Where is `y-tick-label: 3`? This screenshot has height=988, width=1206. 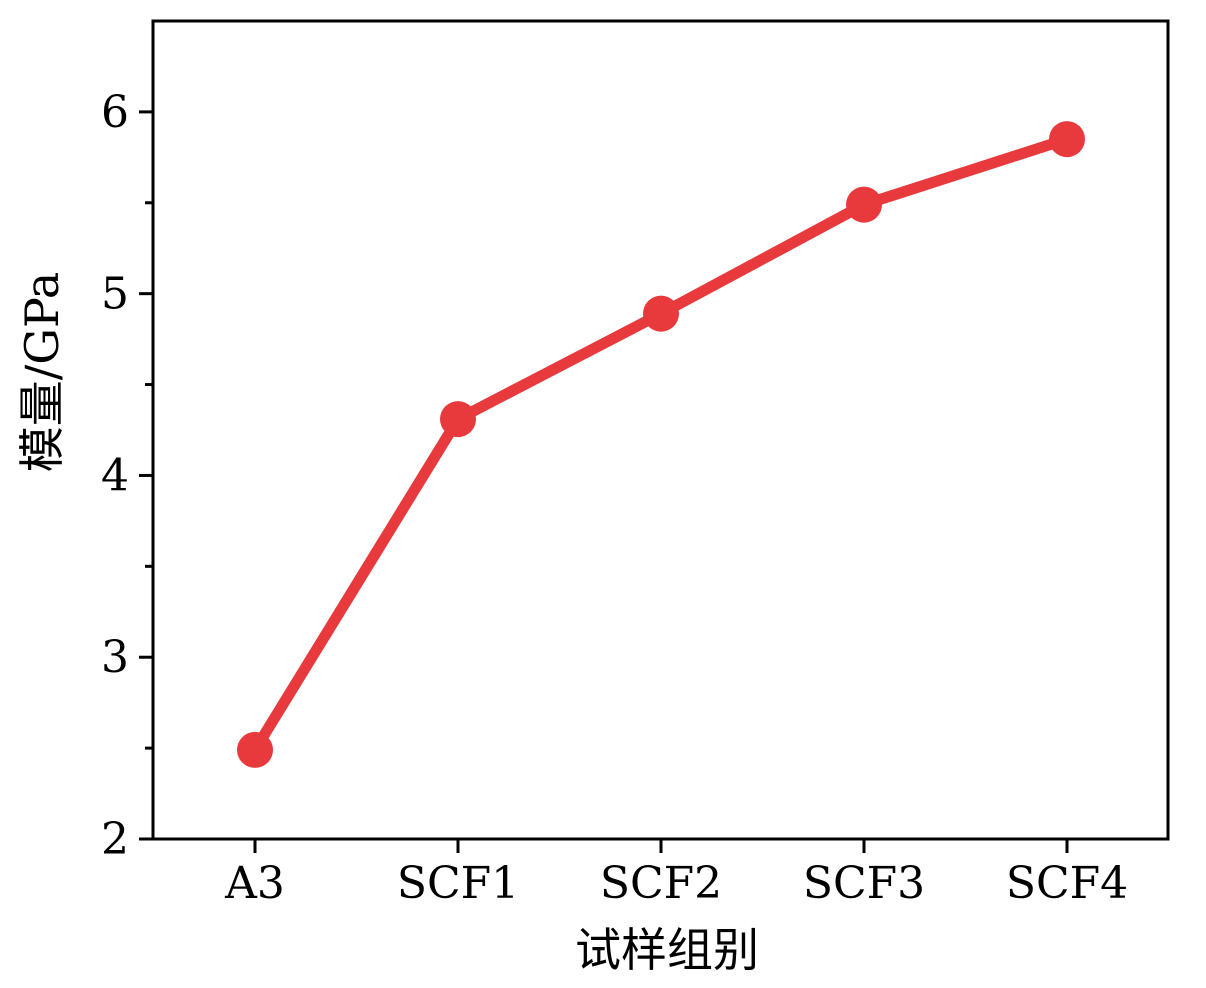
y-tick-label: 3 is located at coordinates (115, 657).